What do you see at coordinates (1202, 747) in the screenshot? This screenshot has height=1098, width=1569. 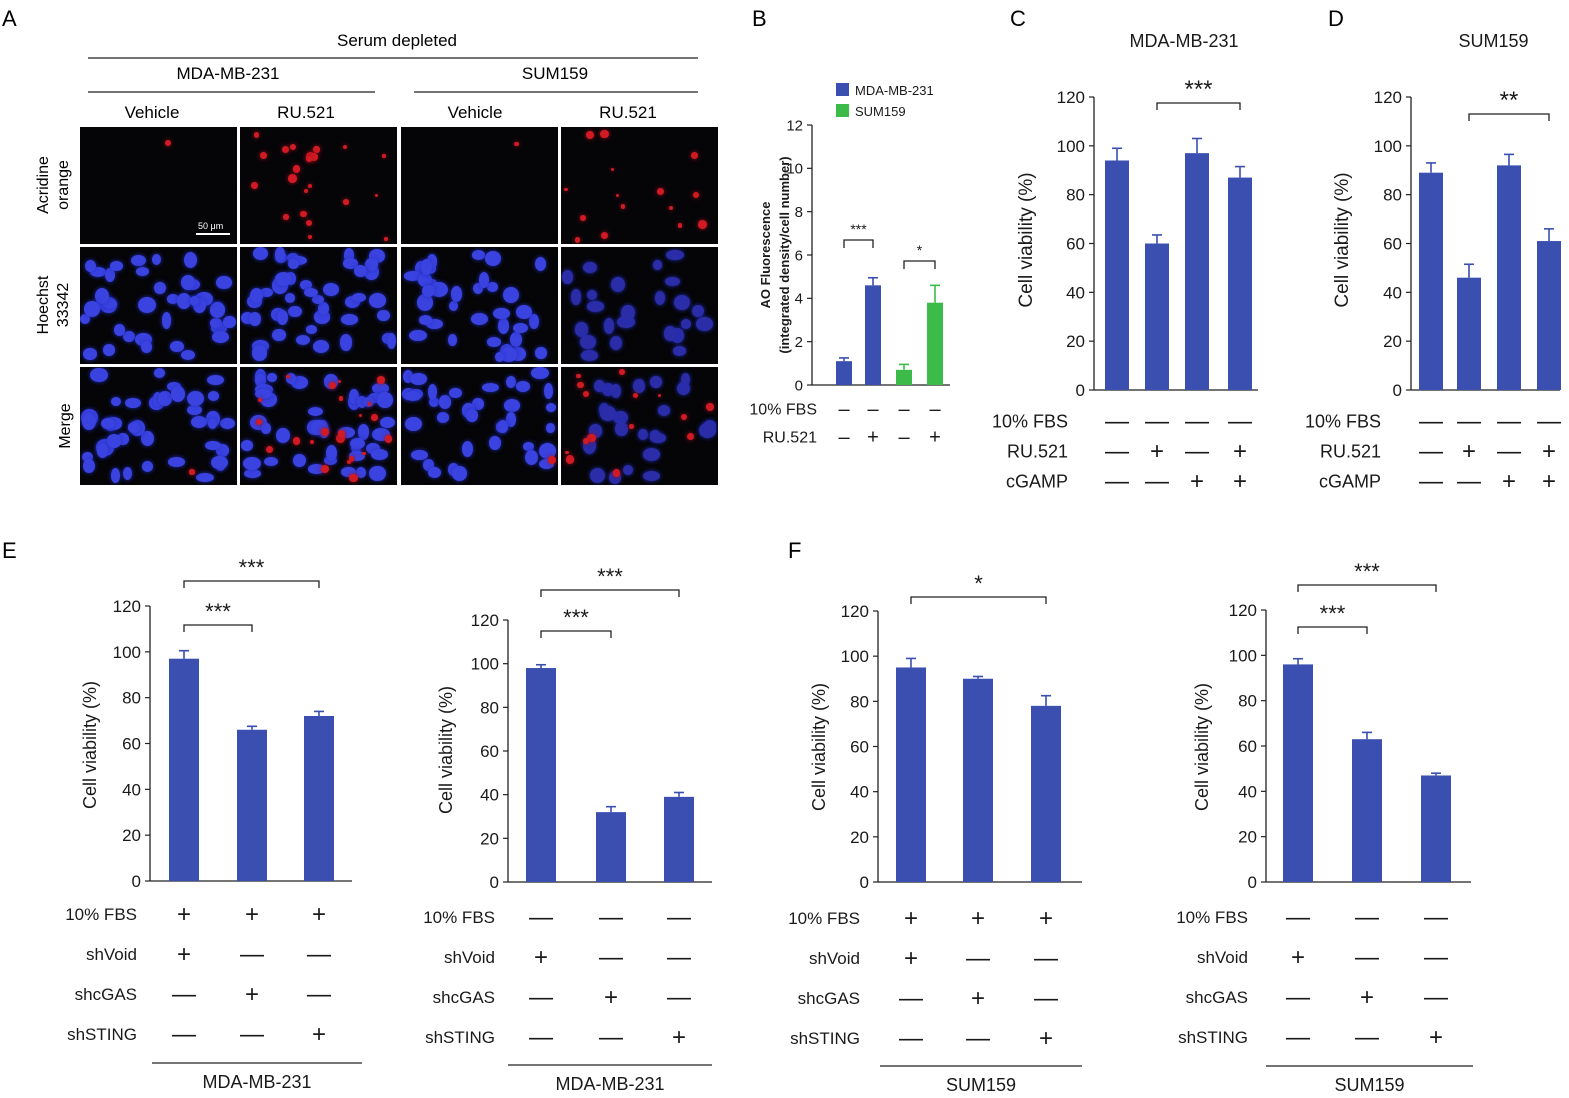 I see `y-axis-label: Cell viability (%)` at bounding box center [1202, 747].